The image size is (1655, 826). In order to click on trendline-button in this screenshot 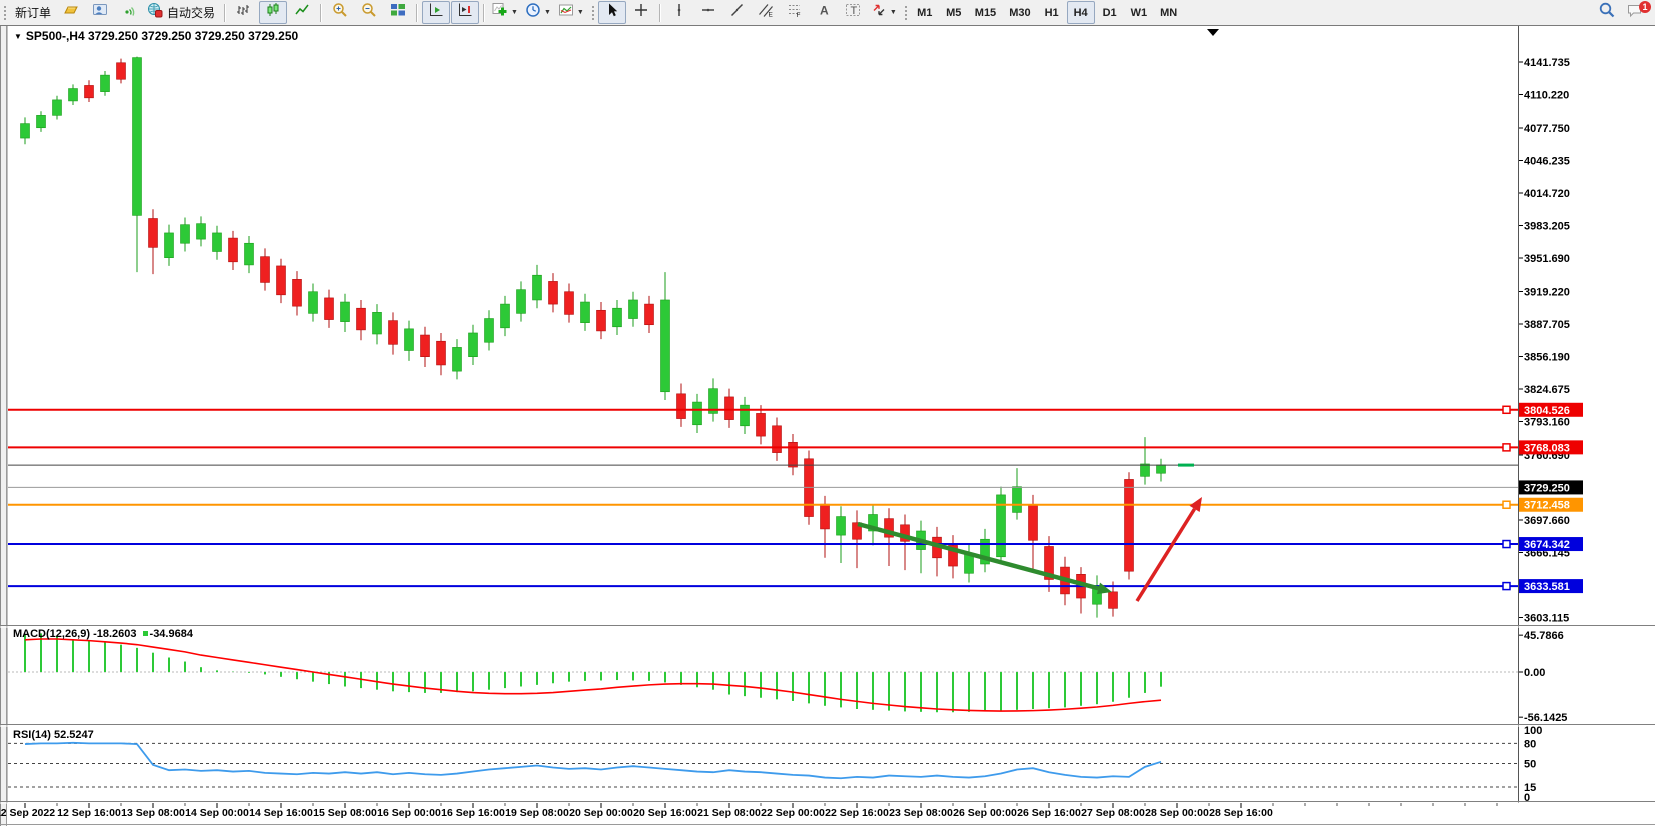, I will do `click(737, 12)`.